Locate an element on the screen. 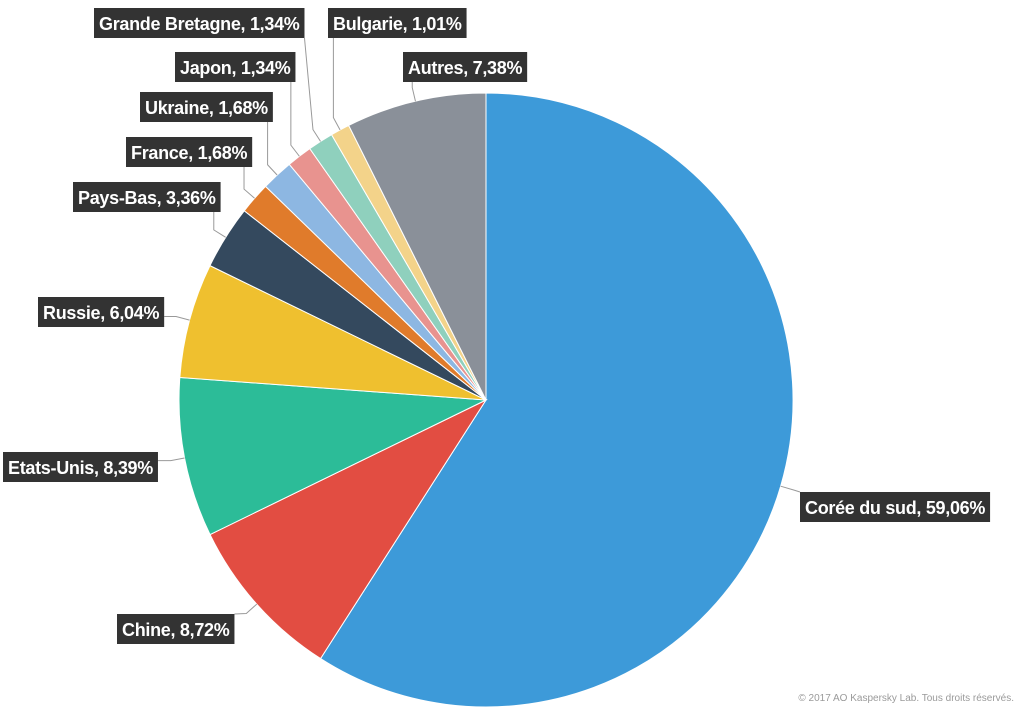 This screenshot has height=710, width=1024. slice-label-coree-du-sud: Corée du sud, 59,06% is located at coordinates (895, 507).